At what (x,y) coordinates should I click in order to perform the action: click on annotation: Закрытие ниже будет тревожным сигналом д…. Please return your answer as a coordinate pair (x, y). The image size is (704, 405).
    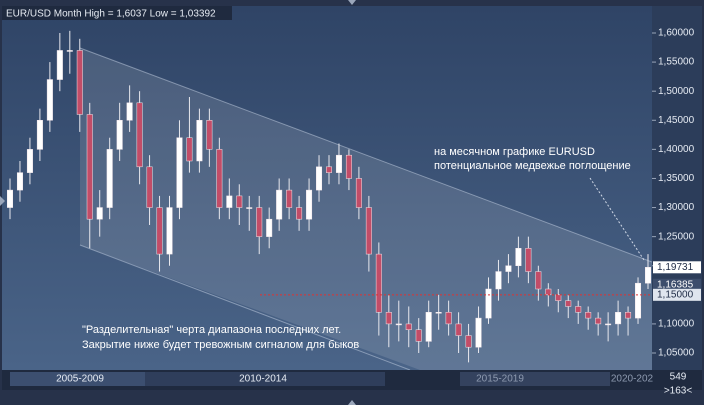
    Looking at the image, I should click on (220, 345).